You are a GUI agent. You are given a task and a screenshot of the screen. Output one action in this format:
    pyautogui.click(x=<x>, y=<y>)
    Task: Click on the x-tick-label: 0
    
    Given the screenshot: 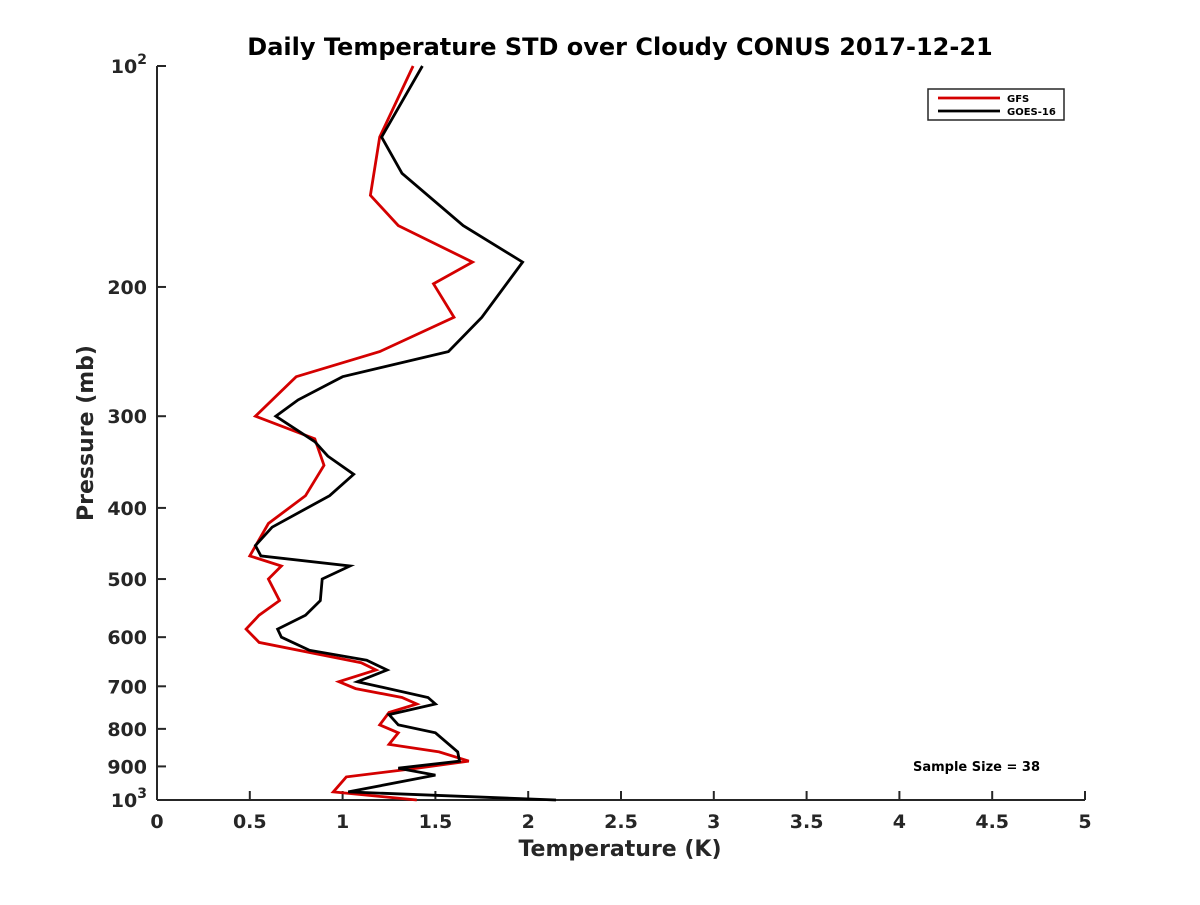 What is the action you would take?
    pyautogui.click(x=156, y=822)
    